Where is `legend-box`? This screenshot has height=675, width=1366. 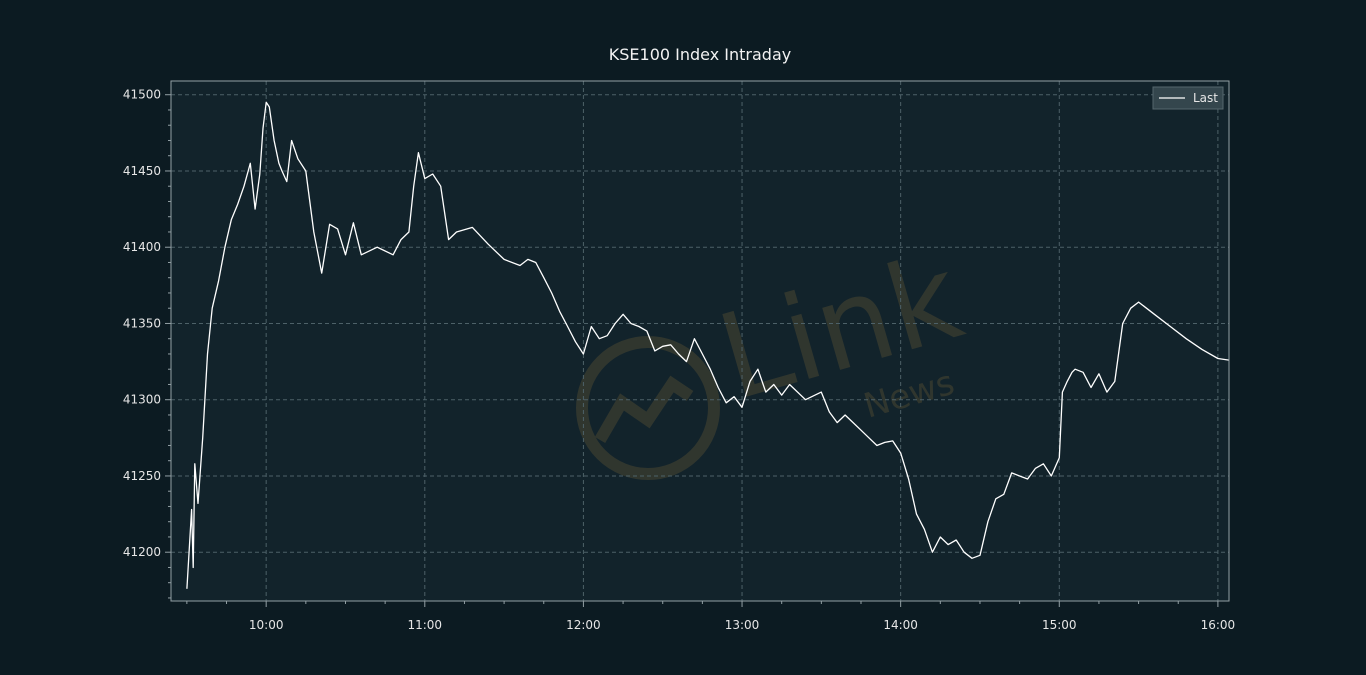
legend-box is located at coordinates (1188, 98).